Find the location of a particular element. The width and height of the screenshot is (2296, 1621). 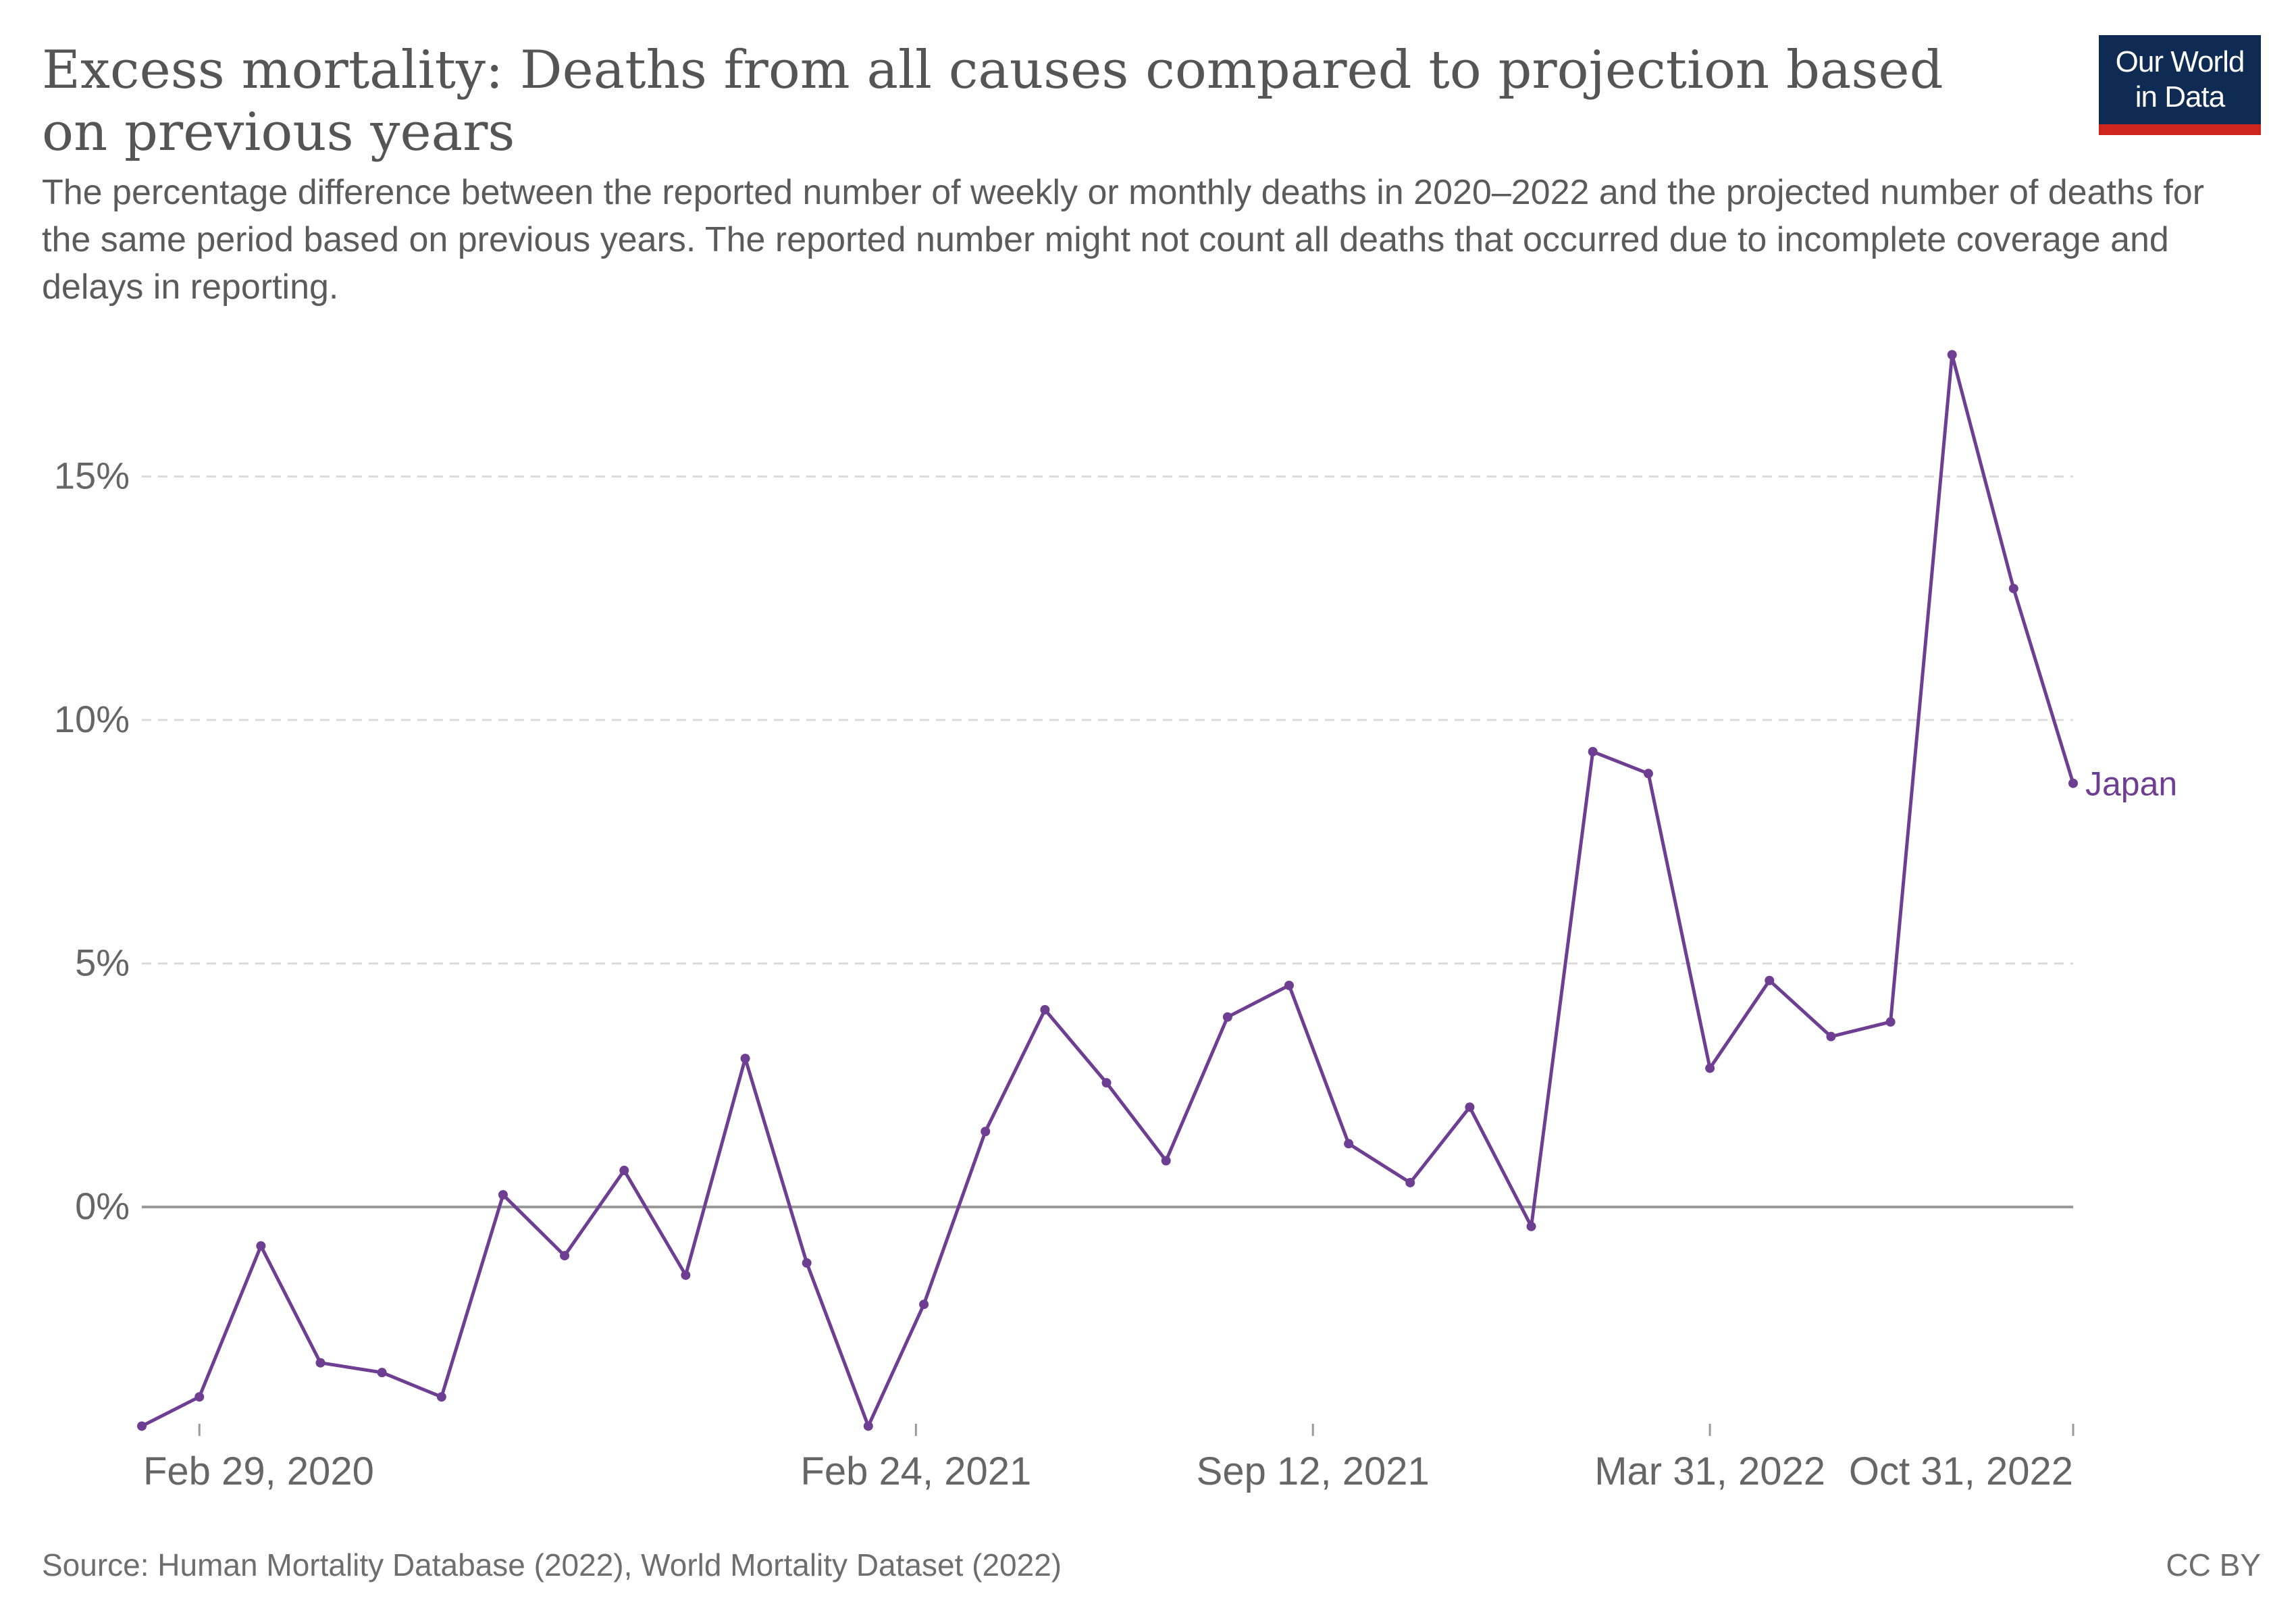

series-label-japan: Japan is located at coordinates (2131, 784).